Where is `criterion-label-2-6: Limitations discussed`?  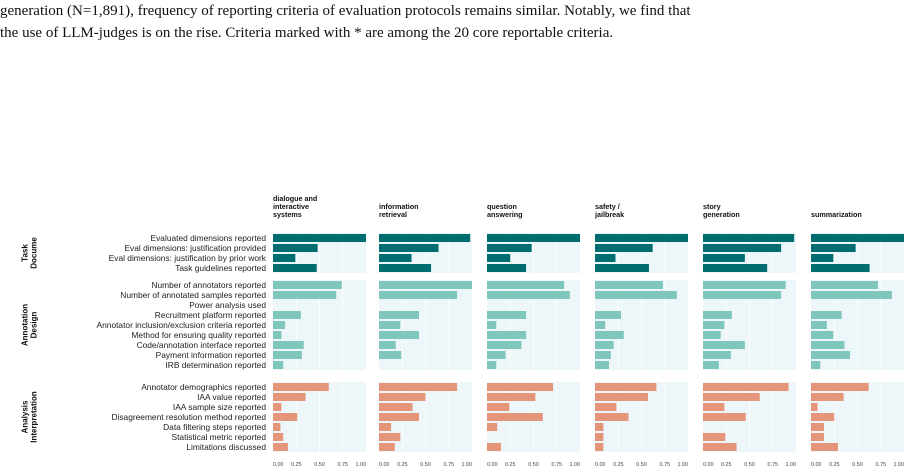 criterion-label-2-6: Limitations discussed is located at coordinates (226, 447).